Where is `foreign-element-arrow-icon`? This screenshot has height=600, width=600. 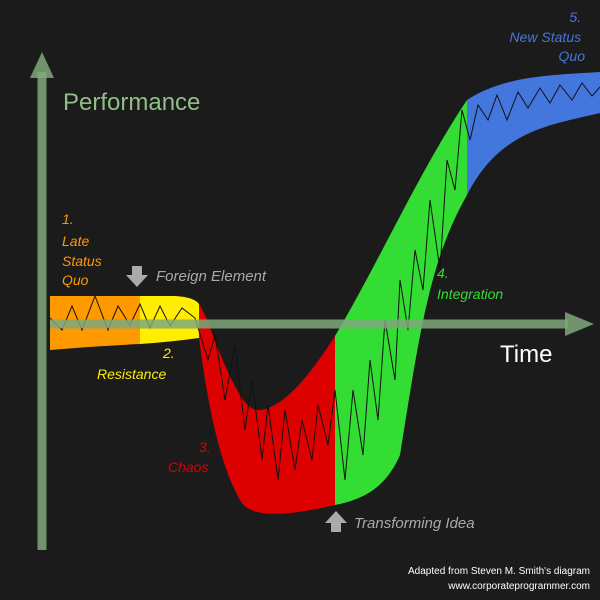
foreign-element-arrow-icon is located at coordinates (137, 276).